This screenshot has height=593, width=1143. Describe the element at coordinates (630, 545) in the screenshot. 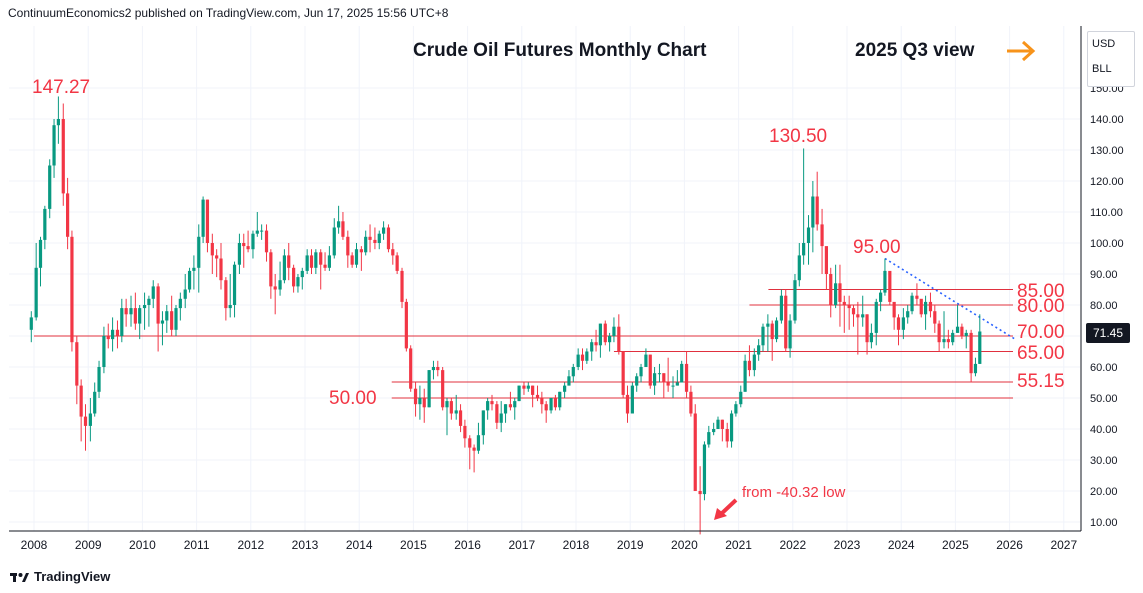

I see `x-tick-label: 2019` at that location.